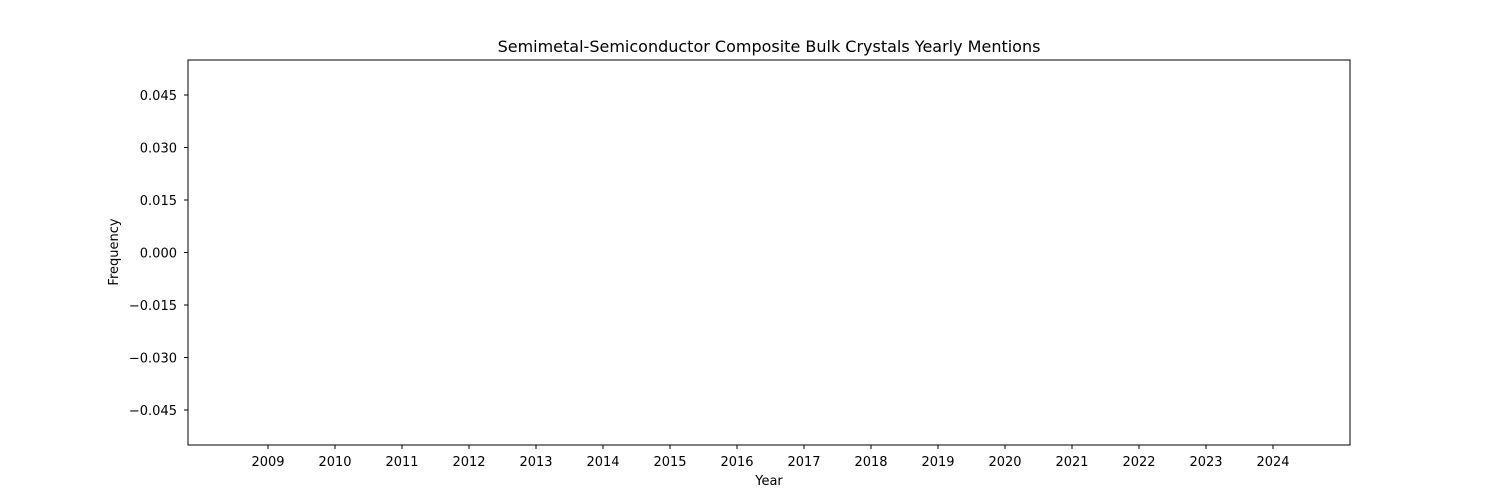 The width and height of the screenshot is (1500, 500). Describe the element at coordinates (1205, 462) in the screenshot. I see `x-tick-label: 2023` at that location.